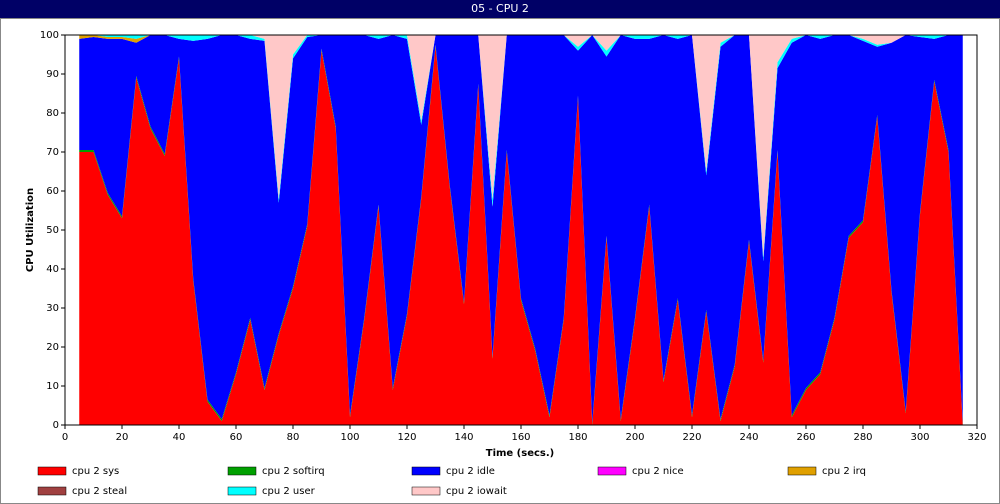 This screenshot has width=1000, height=504. What do you see at coordinates (476, 491) in the screenshot?
I see `legend-label: cpu 2 iowait` at bounding box center [476, 491].